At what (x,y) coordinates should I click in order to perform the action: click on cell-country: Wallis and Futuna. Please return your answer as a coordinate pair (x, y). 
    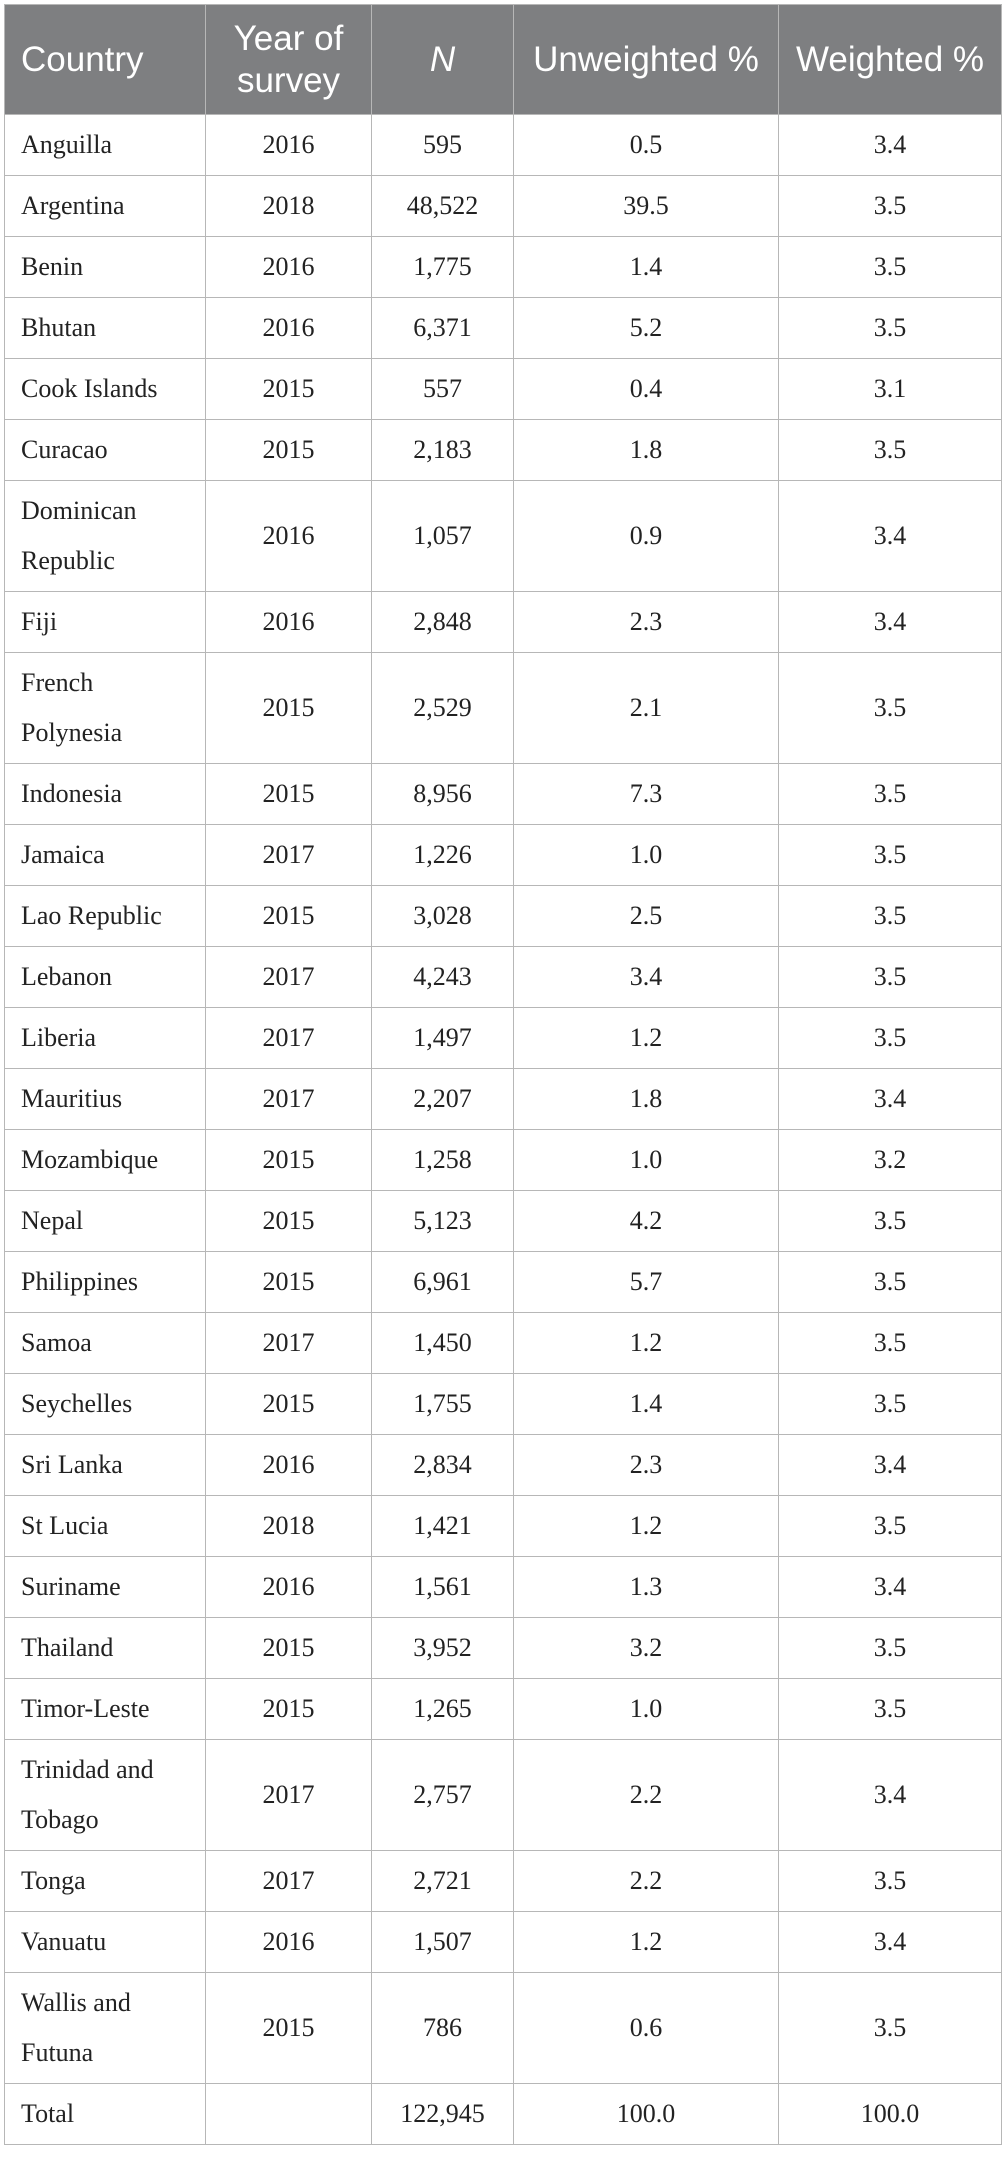
    Looking at the image, I should click on (105, 2028).